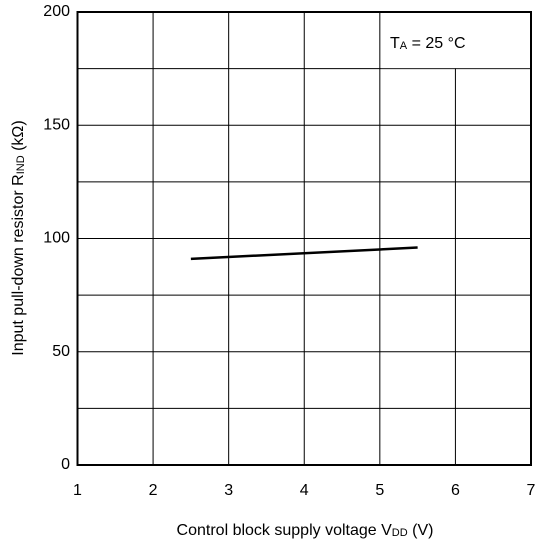  What do you see at coordinates (228, 490) in the screenshot?
I see `x-tick-label: 3` at bounding box center [228, 490].